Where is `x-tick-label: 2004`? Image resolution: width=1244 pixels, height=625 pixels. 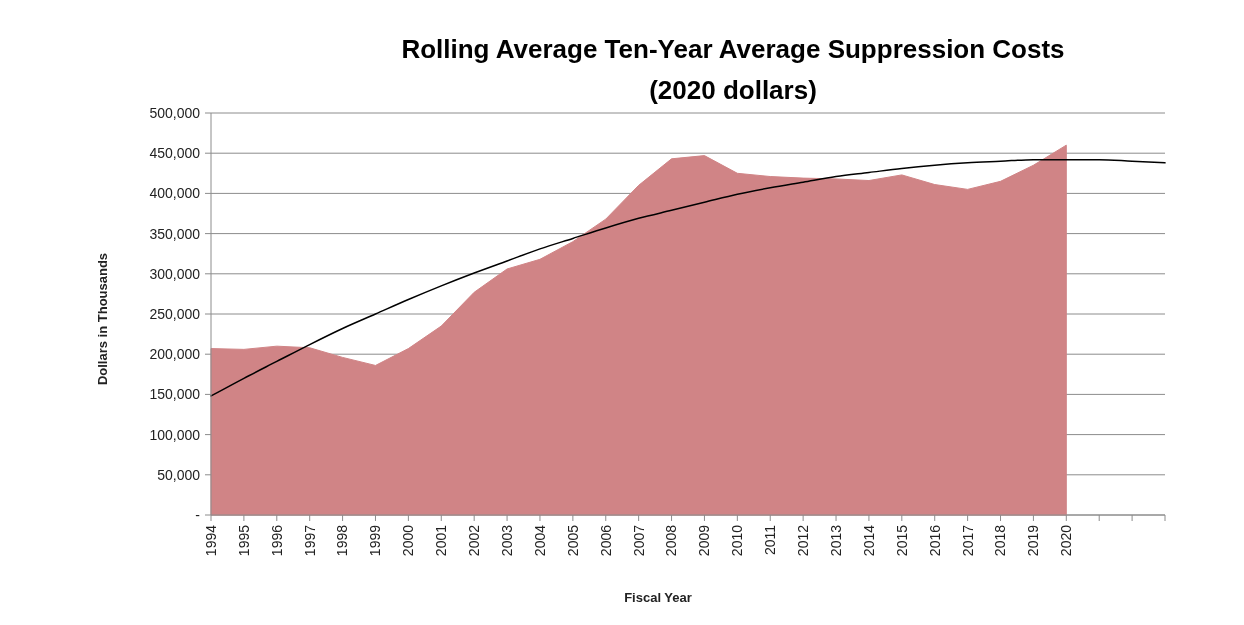
x-tick-label: 2004 is located at coordinates (539, 540).